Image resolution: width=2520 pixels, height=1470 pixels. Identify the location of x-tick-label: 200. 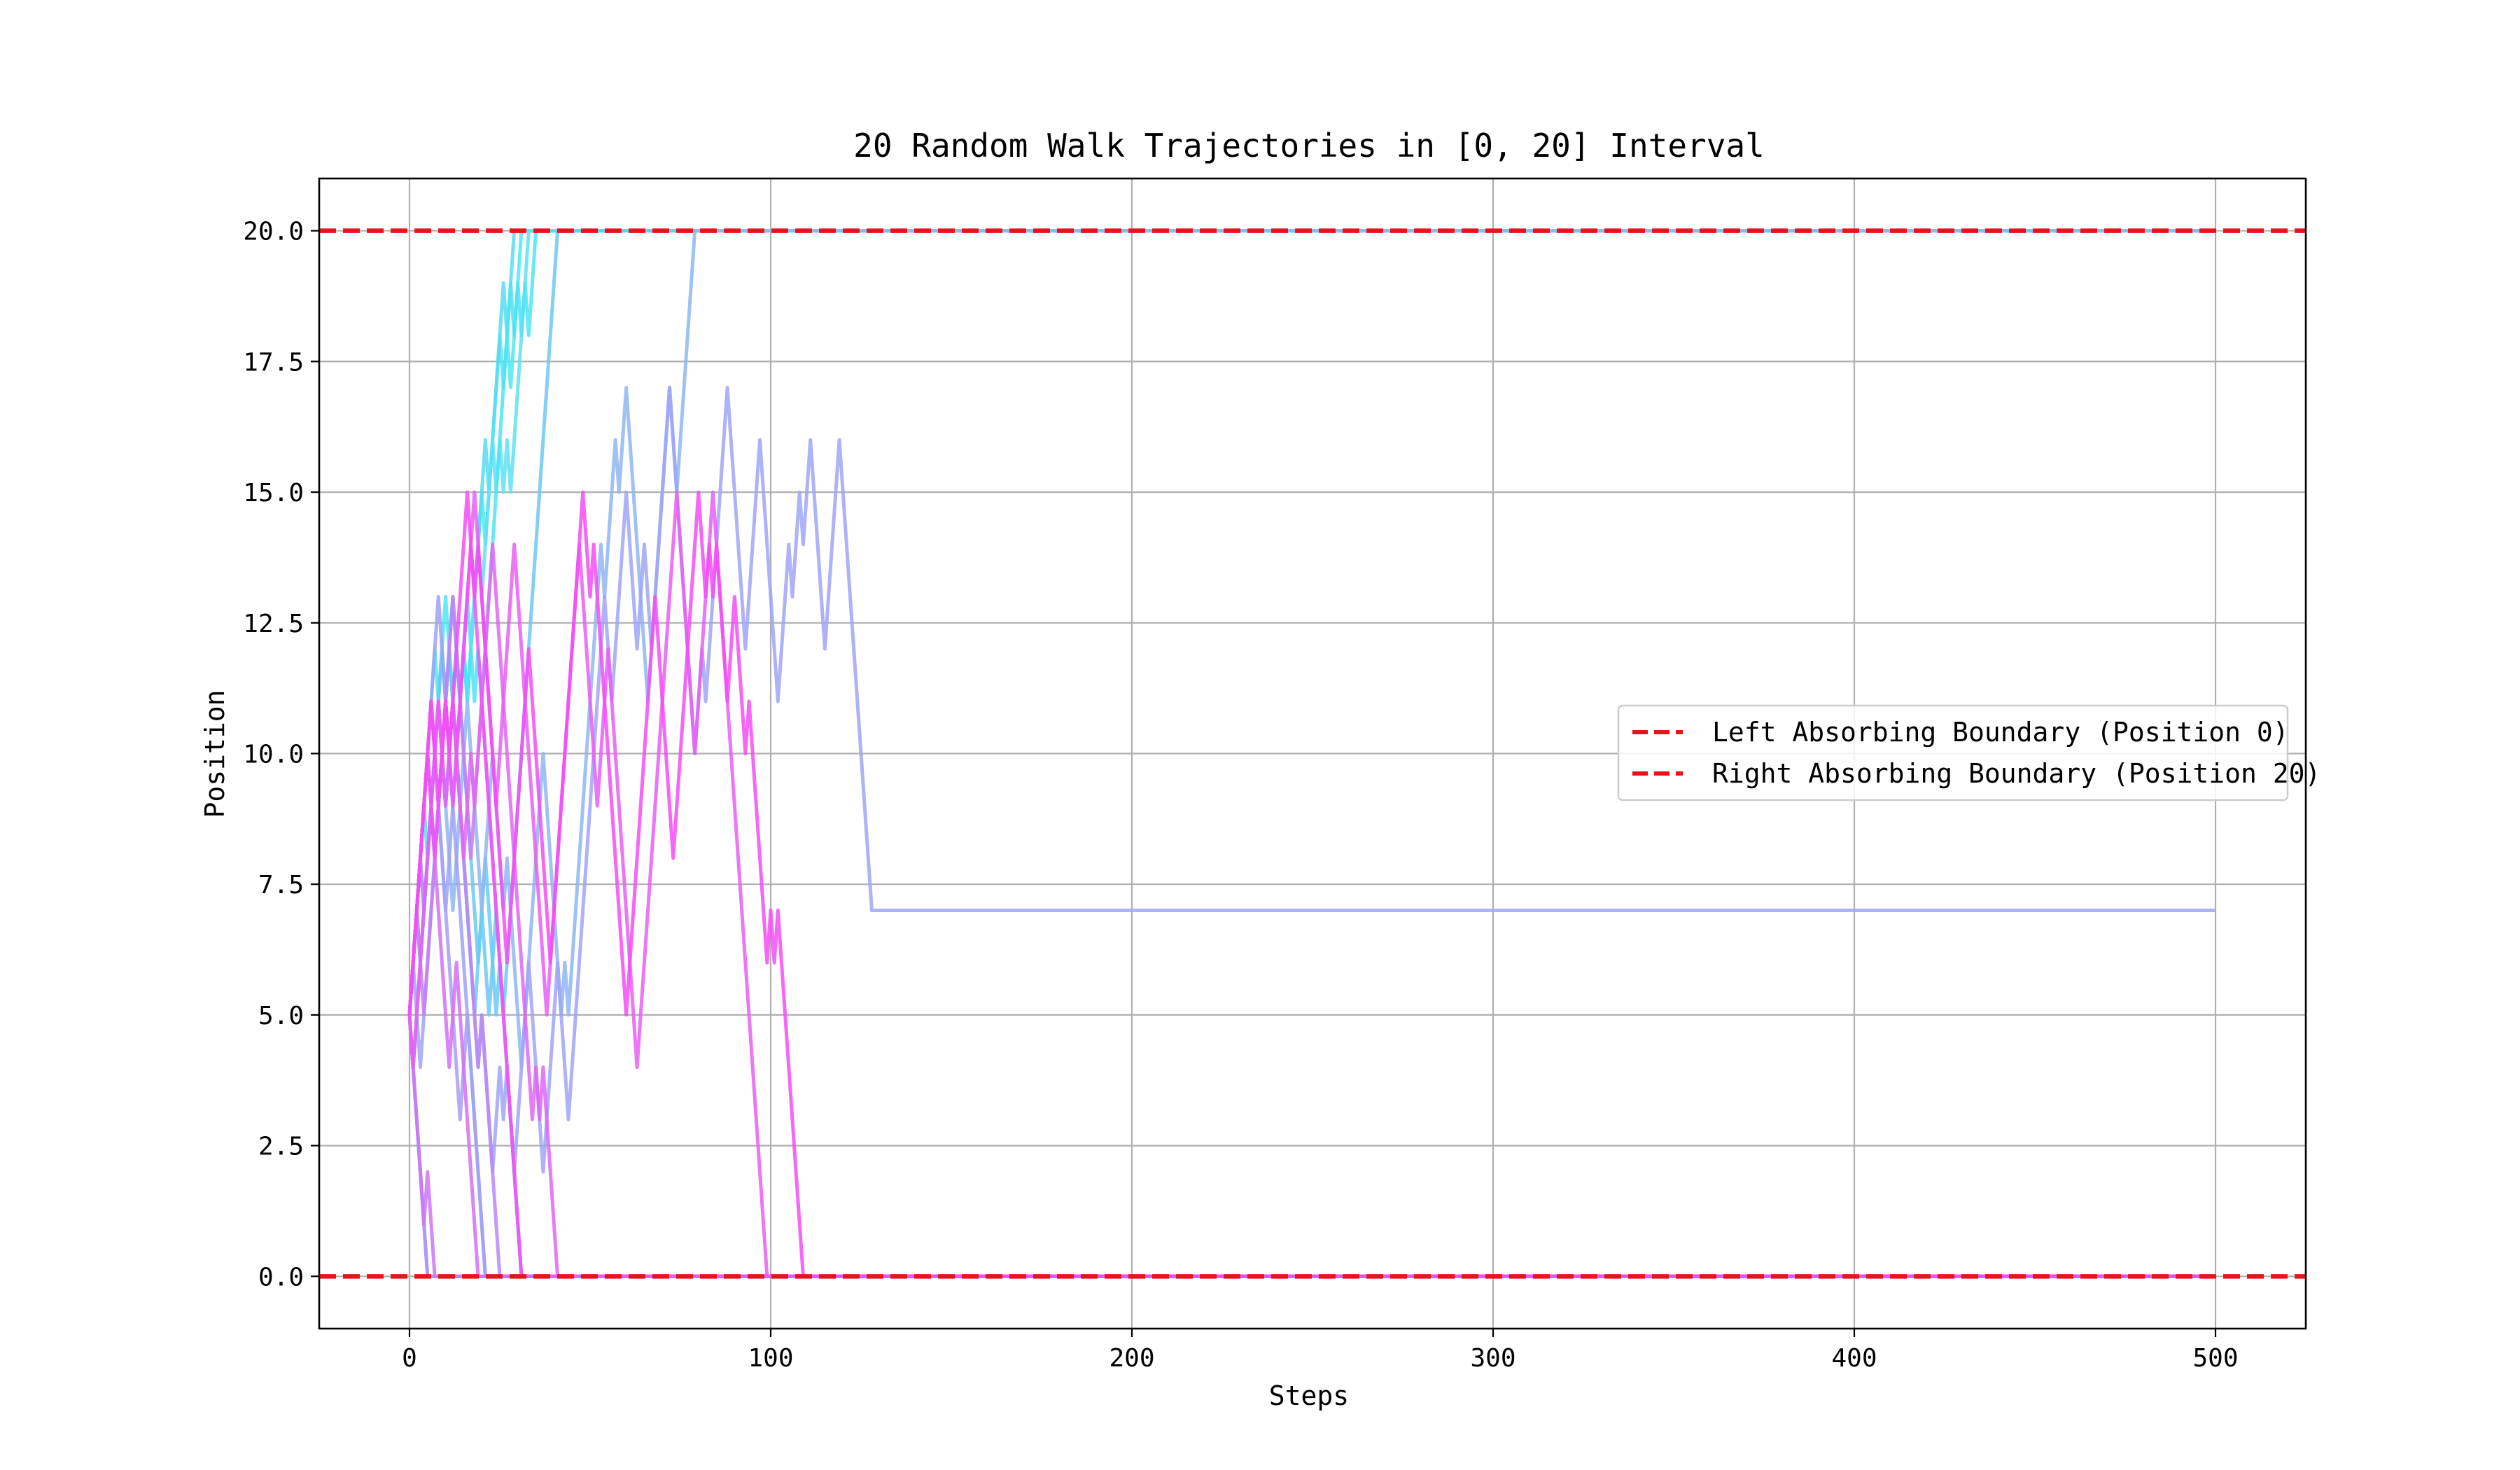
(1131, 1358).